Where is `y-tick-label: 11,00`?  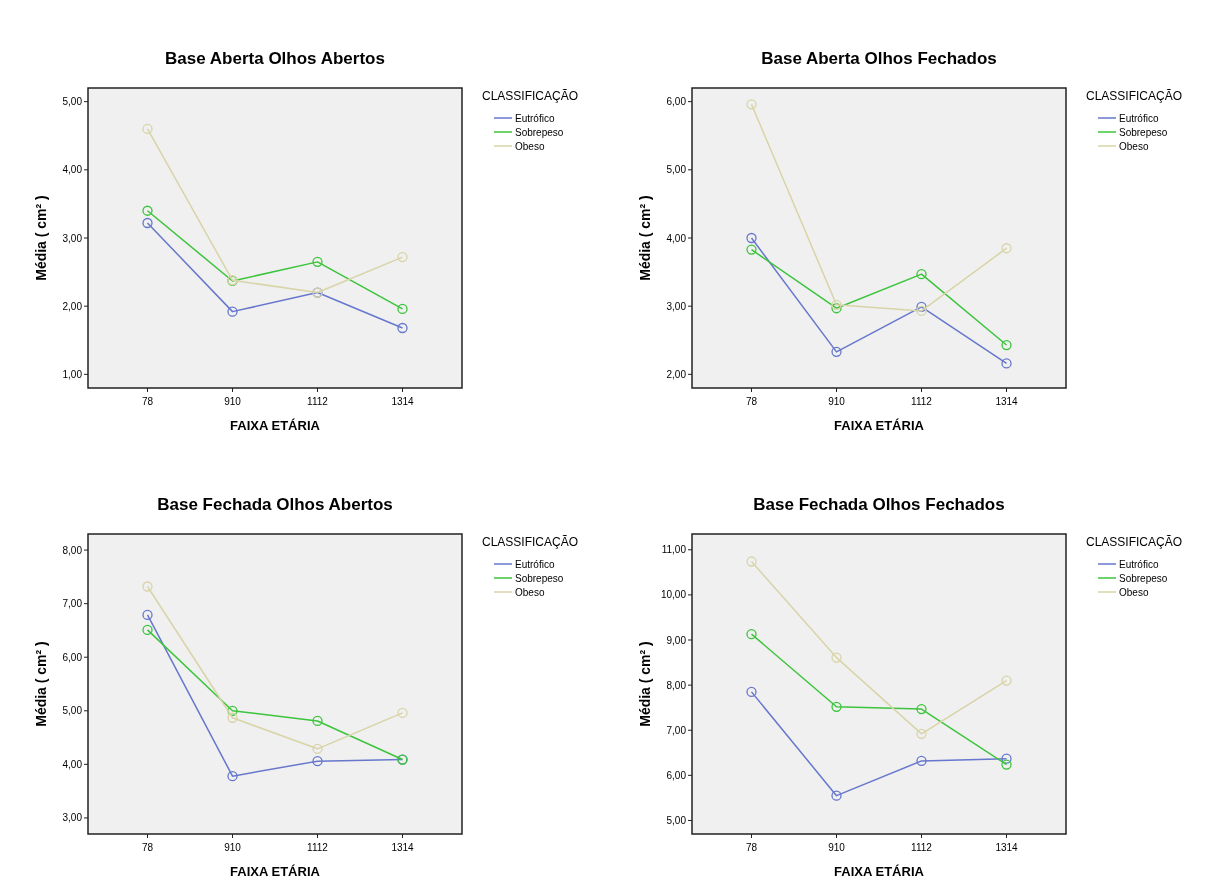 y-tick-label: 11,00 is located at coordinates (674, 550).